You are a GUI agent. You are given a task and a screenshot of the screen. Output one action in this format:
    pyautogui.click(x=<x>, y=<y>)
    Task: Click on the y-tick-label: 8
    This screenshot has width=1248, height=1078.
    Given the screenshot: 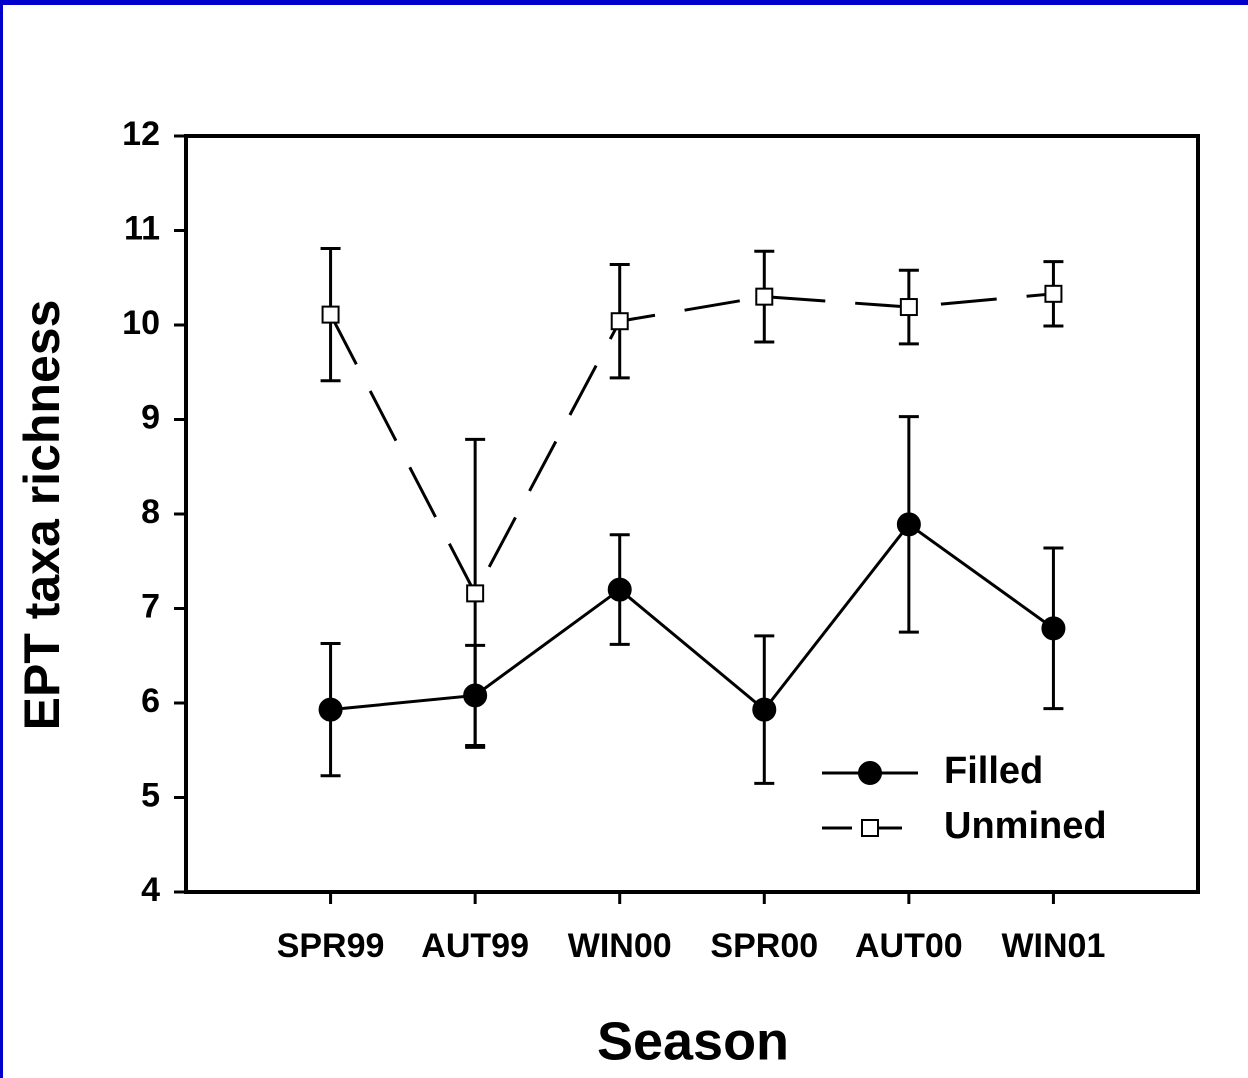 What is the action you would take?
    pyautogui.click(x=150, y=512)
    